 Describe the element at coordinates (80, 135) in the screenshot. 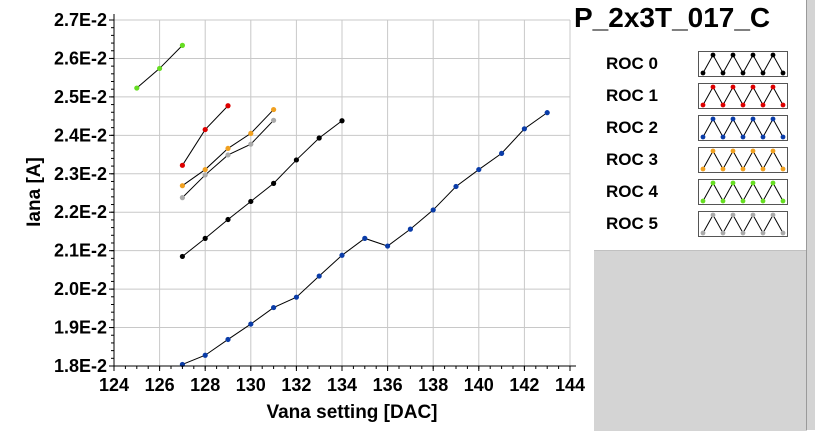

I see `y-tick-label: 2.4E-2` at that location.